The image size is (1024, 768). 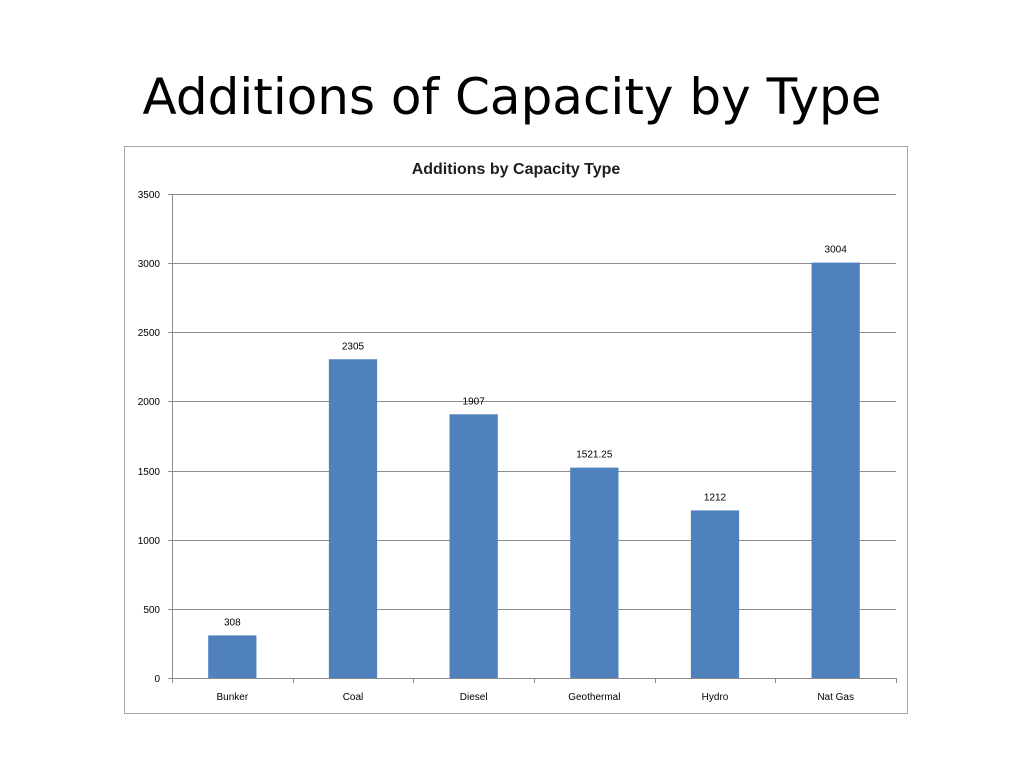 What do you see at coordinates (594, 697) in the screenshot?
I see `x-tick-label: Geothermal` at bounding box center [594, 697].